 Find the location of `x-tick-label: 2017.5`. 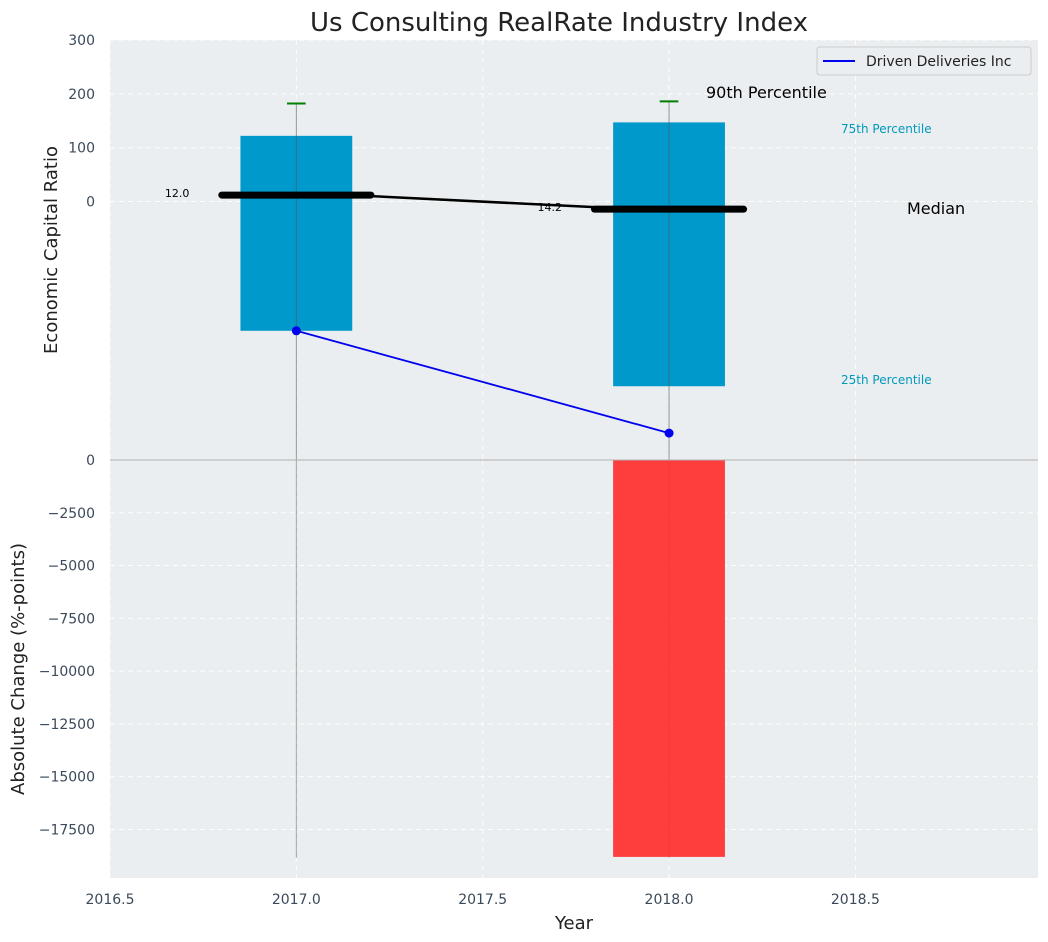

x-tick-label: 2017.5 is located at coordinates (482, 900).